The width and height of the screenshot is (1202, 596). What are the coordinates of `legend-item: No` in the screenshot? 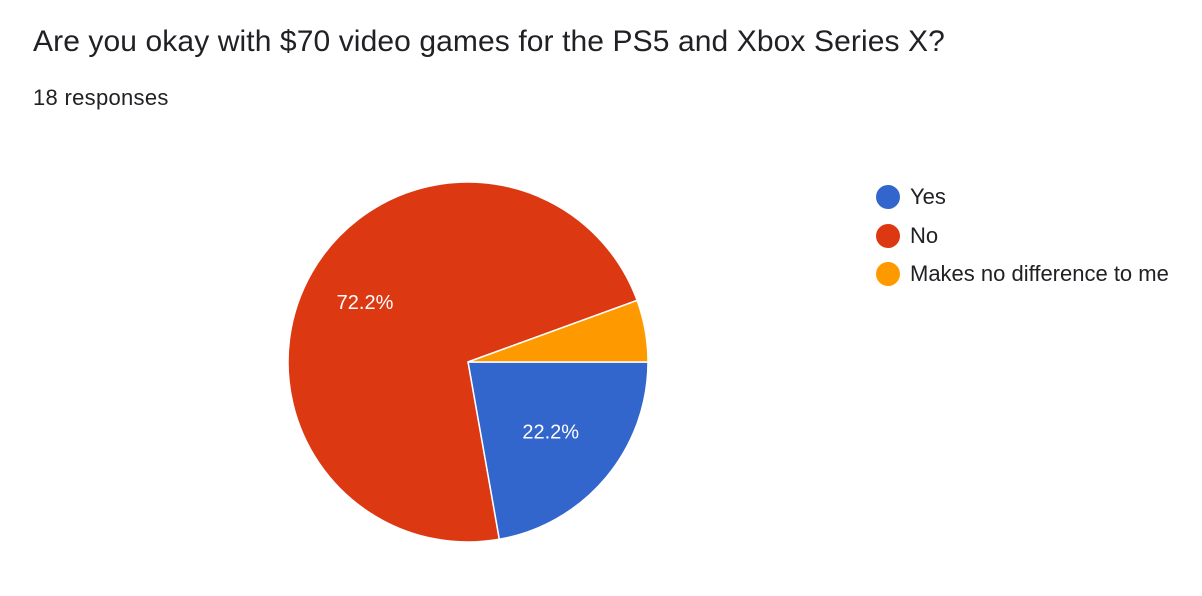 It's located at (1022, 236).